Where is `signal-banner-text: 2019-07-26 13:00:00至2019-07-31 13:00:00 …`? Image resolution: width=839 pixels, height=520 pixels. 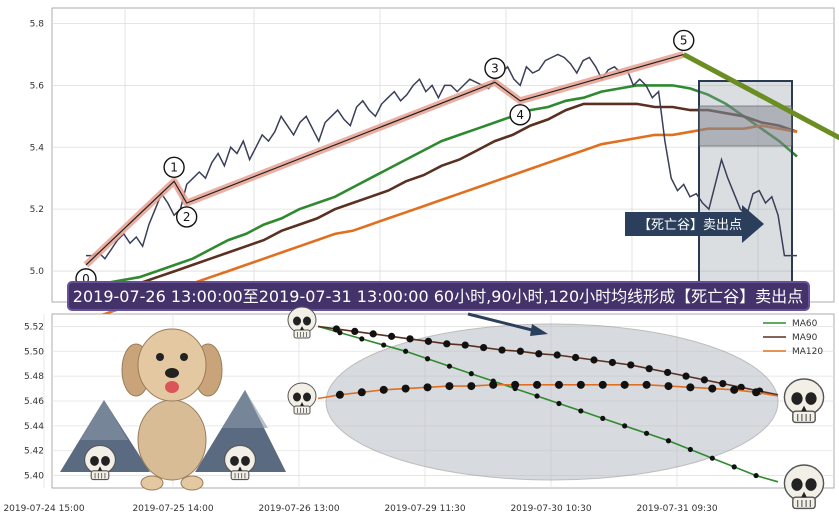 signal-banner-text: 2019-07-26 13:00:00至2019-07-31 13:00:00 … is located at coordinates (438, 296).